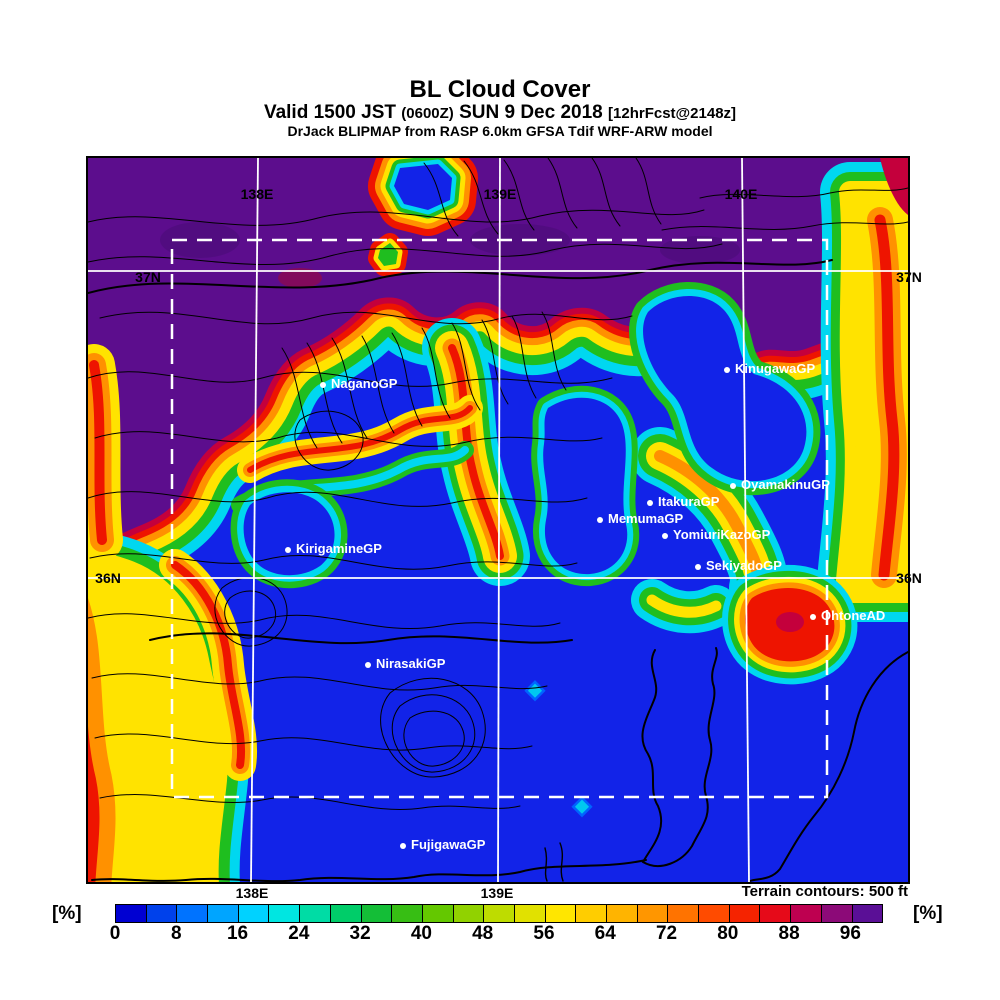 This screenshot has height=1000, width=1000. I want to click on colorbar-tick-label: 96, so click(850, 933).